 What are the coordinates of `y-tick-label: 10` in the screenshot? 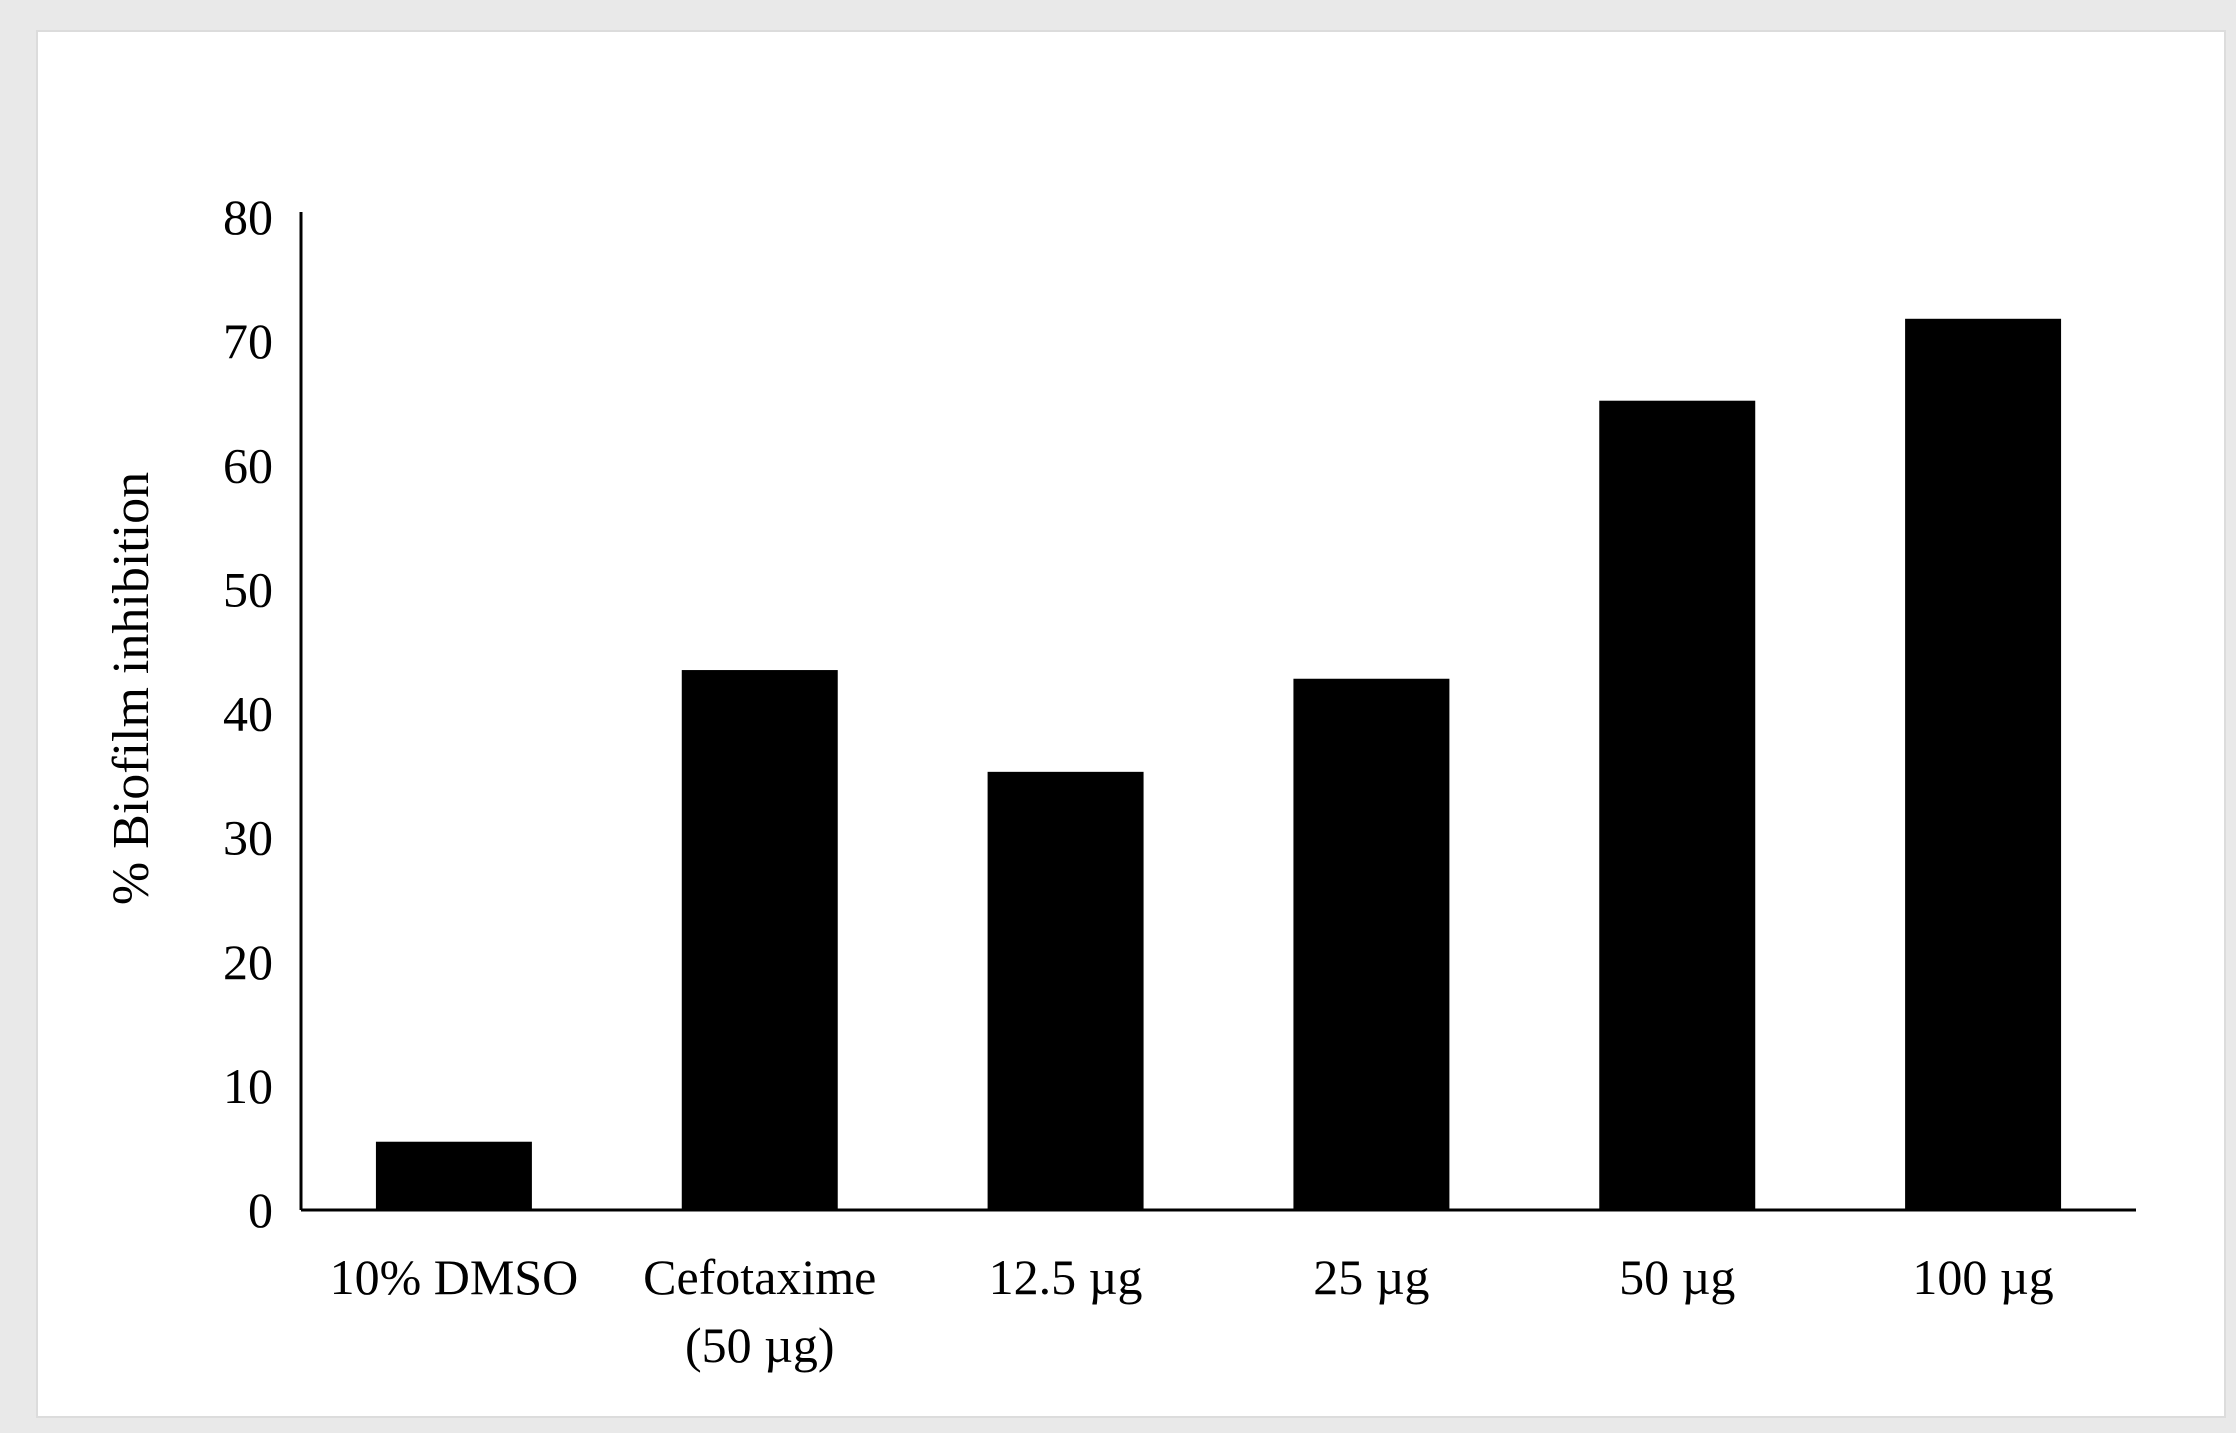 It's located at (248, 1086).